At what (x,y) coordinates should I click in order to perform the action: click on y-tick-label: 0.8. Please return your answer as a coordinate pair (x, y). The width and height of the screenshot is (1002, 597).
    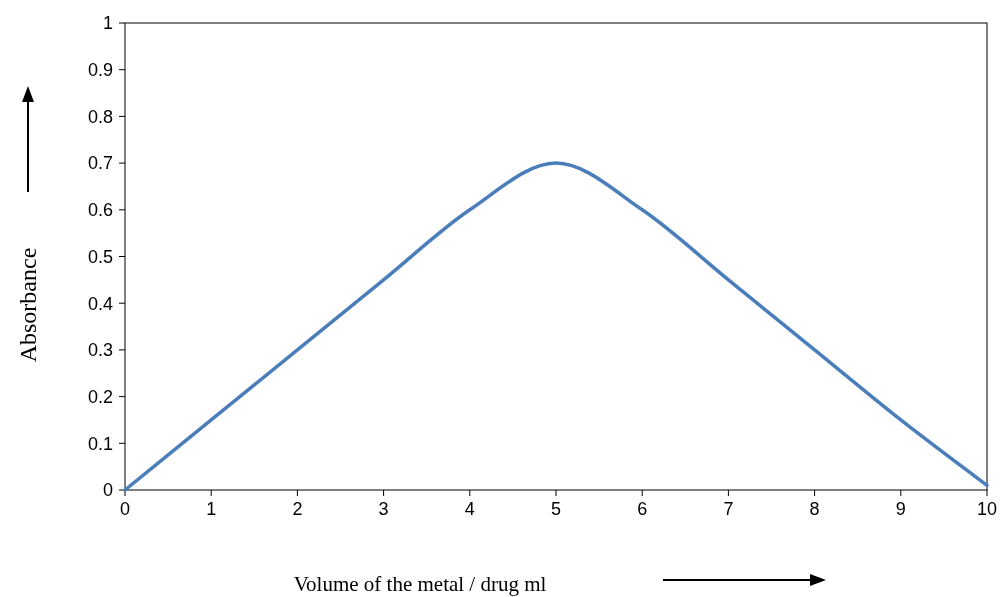
    Looking at the image, I should click on (100, 116).